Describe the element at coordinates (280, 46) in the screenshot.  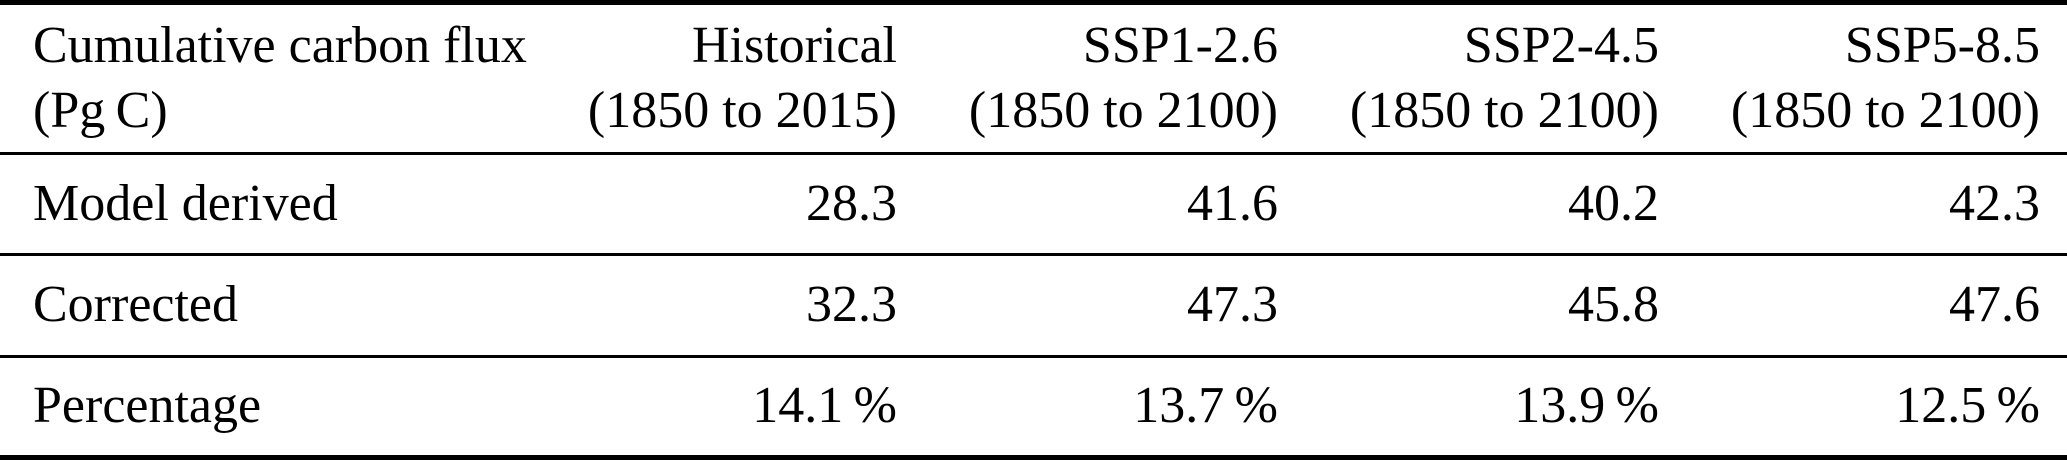
I see `table-title-line1: Cumulative carbon flux` at that location.